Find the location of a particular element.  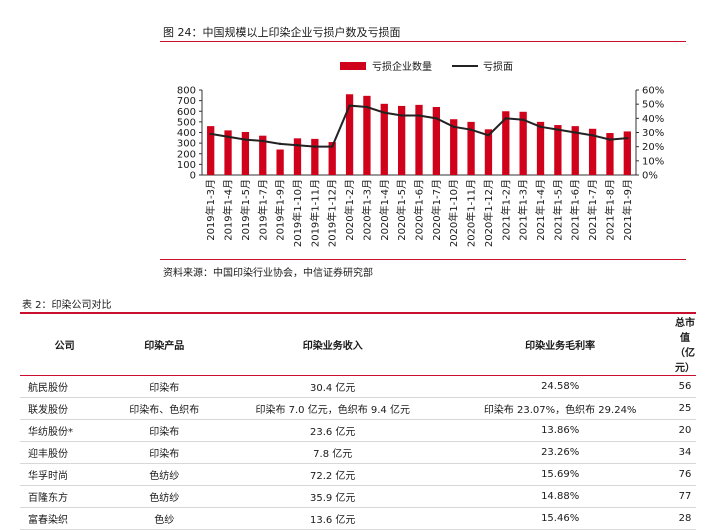

cell-revenue: 72.2 亿元 is located at coordinates (333, 474).